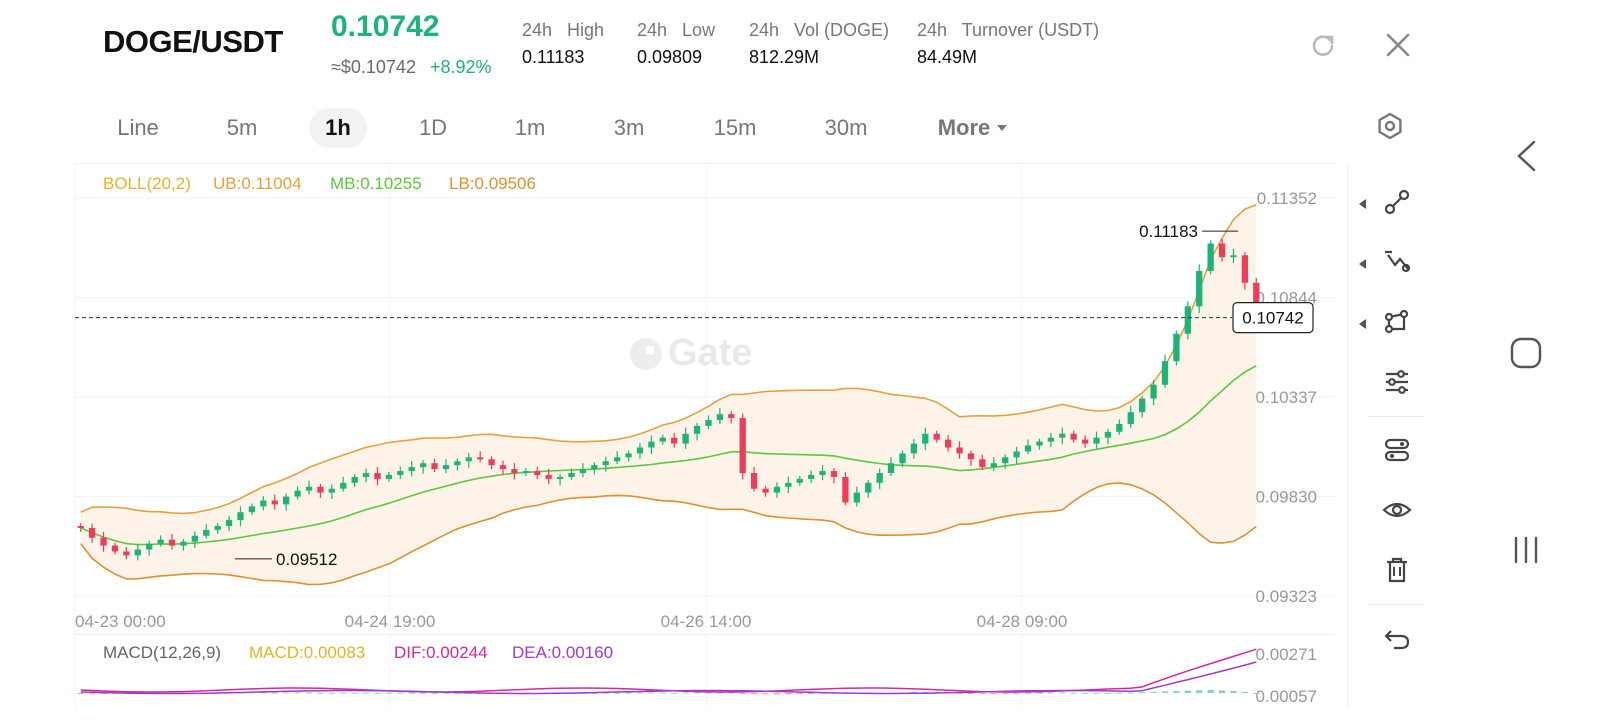 The width and height of the screenshot is (1600, 720). Describe the element at coordinates (846, 127) in the screenshot. I see `tab-30m: 30m` at that location.